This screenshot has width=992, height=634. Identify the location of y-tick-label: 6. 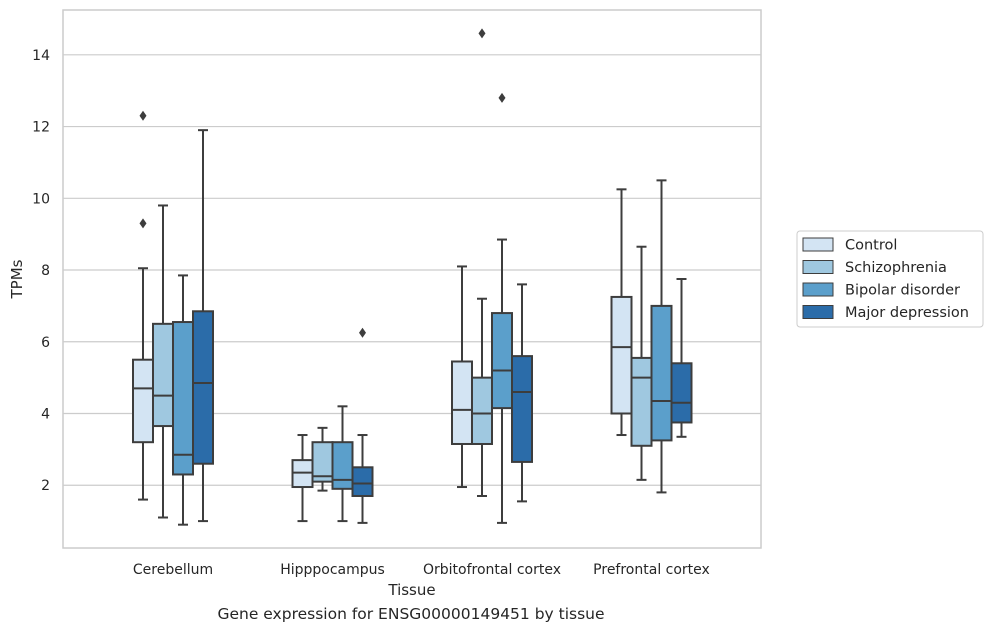
(45, 343).